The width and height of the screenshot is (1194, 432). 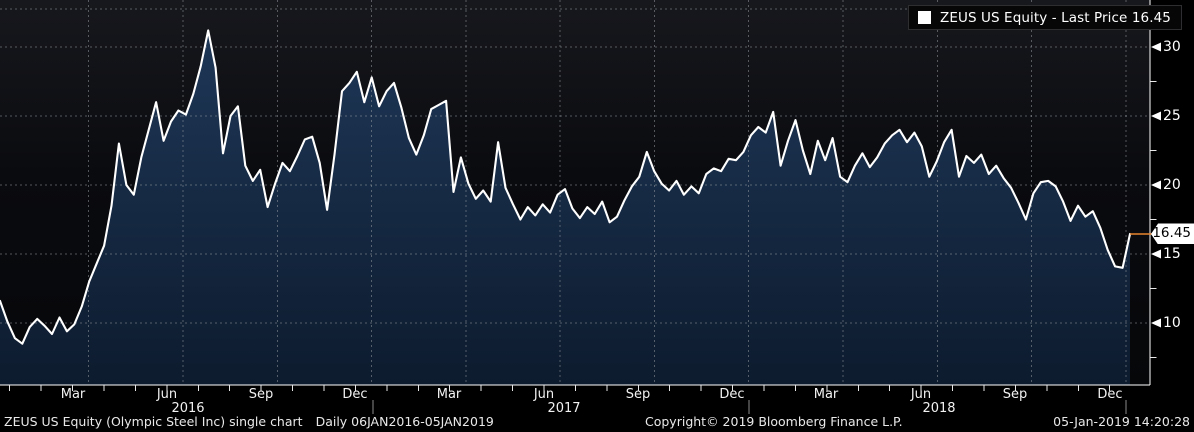 I want to click on last-price-flag: 16.45, so click(x=1172, y=234).